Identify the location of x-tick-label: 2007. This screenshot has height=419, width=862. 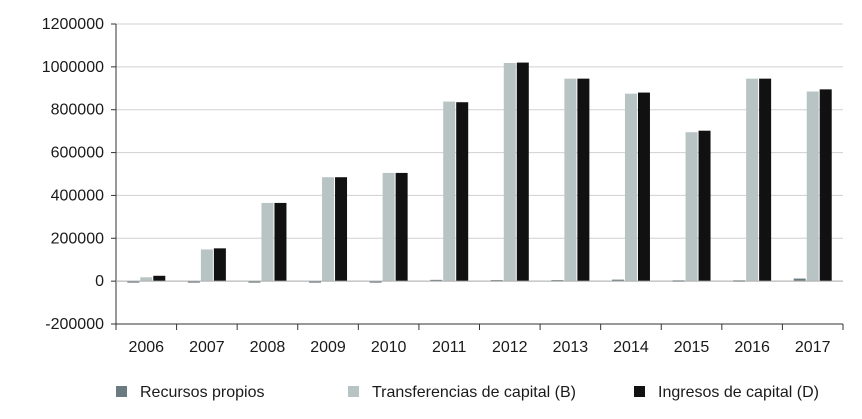
(207, 347).